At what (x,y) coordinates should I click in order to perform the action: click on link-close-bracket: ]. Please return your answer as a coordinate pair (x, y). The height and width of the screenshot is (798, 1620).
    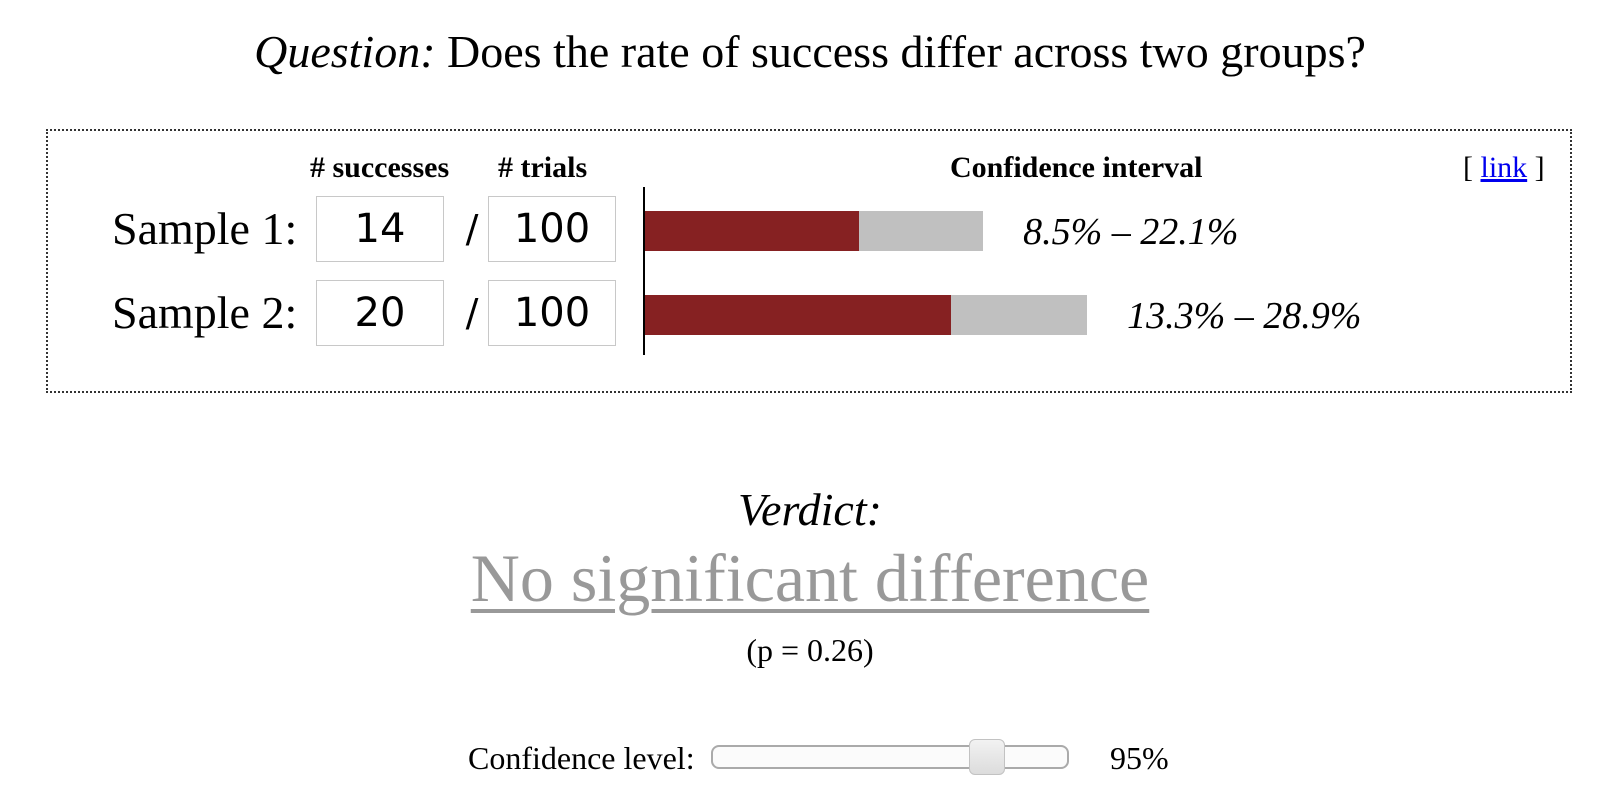
    Looking at the image, I should click on (1539, 167).